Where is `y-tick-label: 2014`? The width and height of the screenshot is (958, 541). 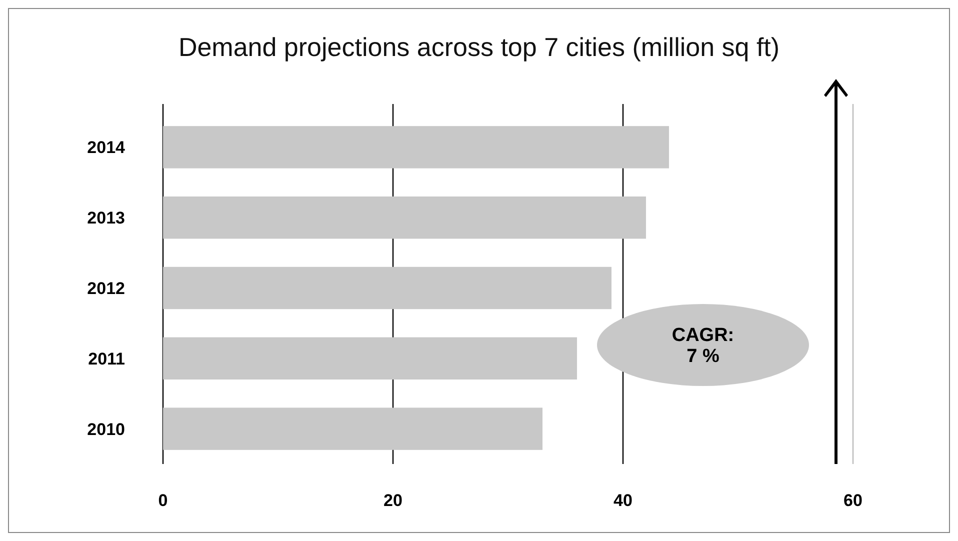 y-tick-label: 2014 is located at coordinates (106, 148).